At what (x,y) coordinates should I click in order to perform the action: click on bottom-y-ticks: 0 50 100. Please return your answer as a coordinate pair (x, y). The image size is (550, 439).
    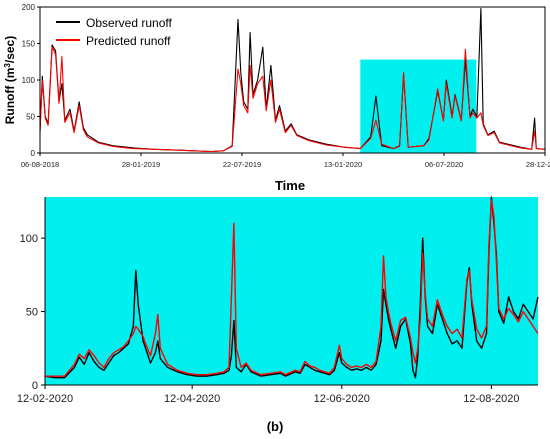
    Looking at the image, I should click on (32, 312).